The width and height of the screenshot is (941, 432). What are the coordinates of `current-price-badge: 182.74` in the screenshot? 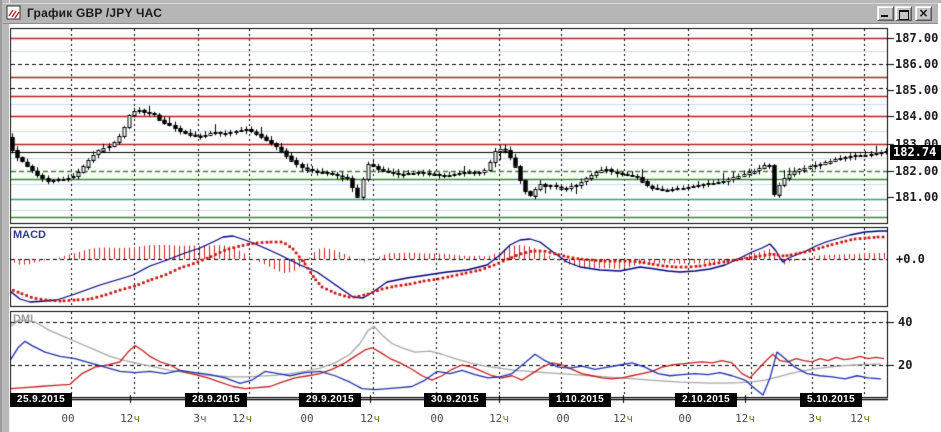 It's located at (915, 152).